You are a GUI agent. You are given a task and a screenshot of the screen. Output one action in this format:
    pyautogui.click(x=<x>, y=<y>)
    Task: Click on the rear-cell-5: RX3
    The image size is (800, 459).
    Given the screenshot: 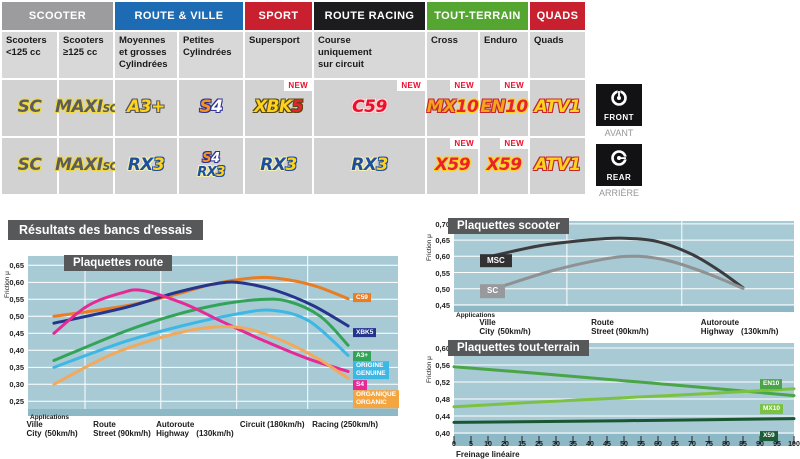 What is the action you would take?
    pyautogui.click(x=369, y=166)
    